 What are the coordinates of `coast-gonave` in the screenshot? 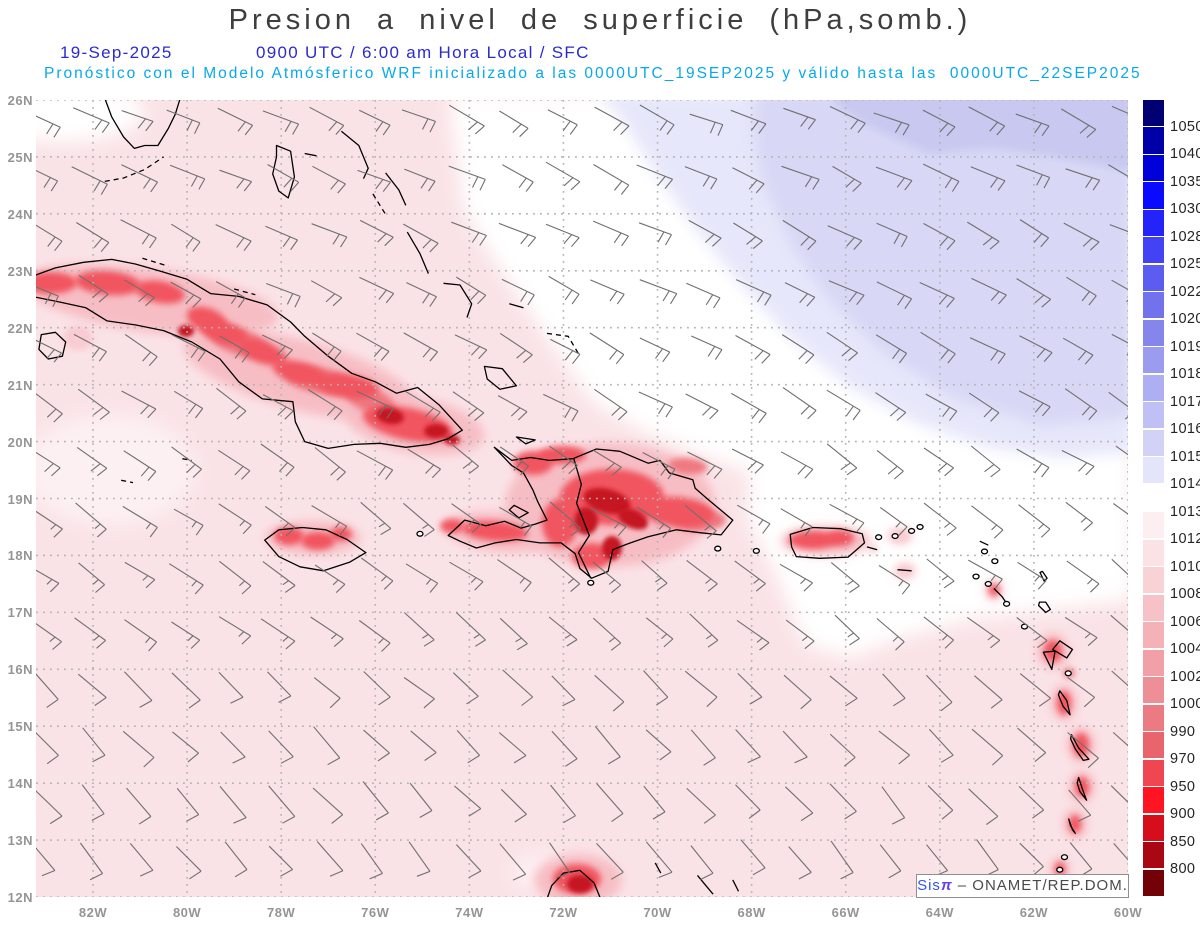 It's located at (518, 511).